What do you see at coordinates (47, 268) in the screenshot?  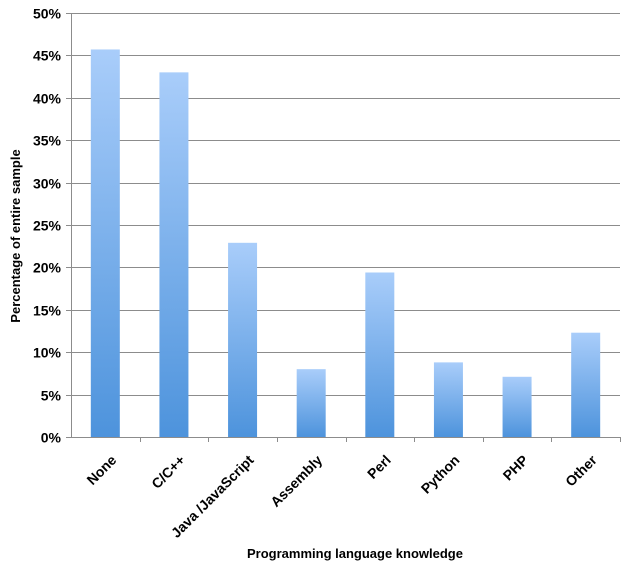 I see `y-tick-label: 20%` at bounding box center [47, 268].